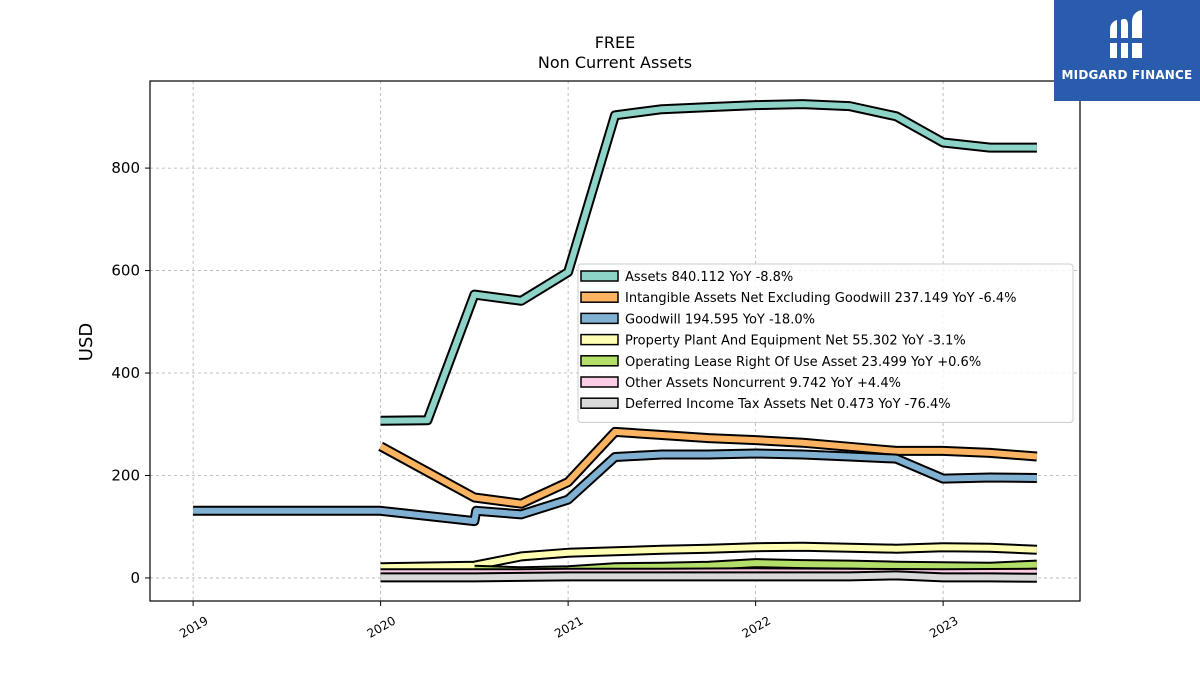 The height and width of the screenshot is (675, 1200). I want to click on chart-title: FREE, so click(615, 42).